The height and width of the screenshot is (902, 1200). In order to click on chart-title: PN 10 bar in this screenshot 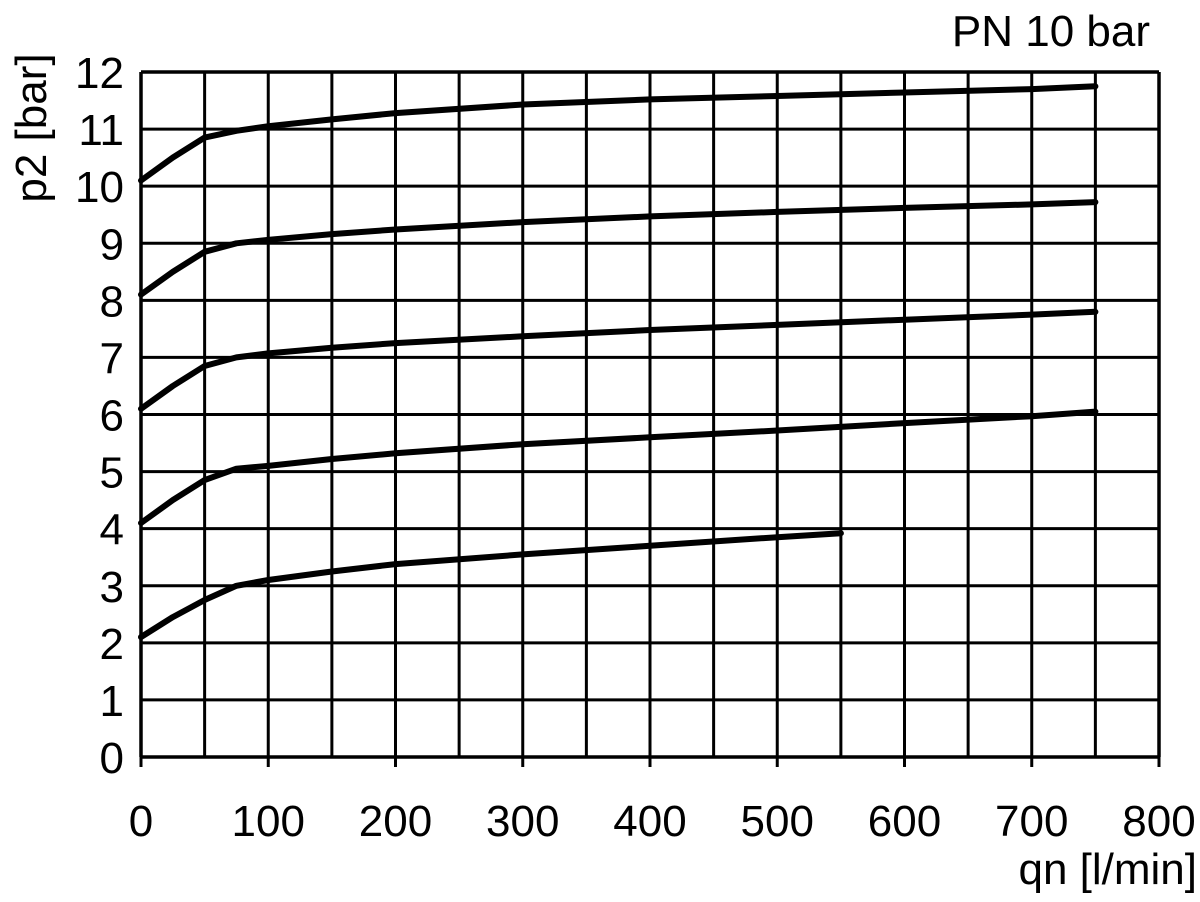, I will do `click(1051, 31)`.